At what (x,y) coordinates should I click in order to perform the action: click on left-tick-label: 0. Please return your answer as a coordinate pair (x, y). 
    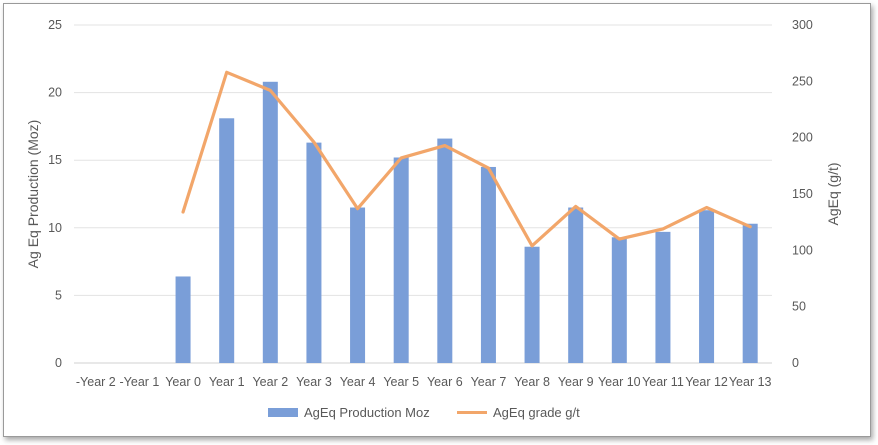
    Looking at the image, I should click on (58, 363).